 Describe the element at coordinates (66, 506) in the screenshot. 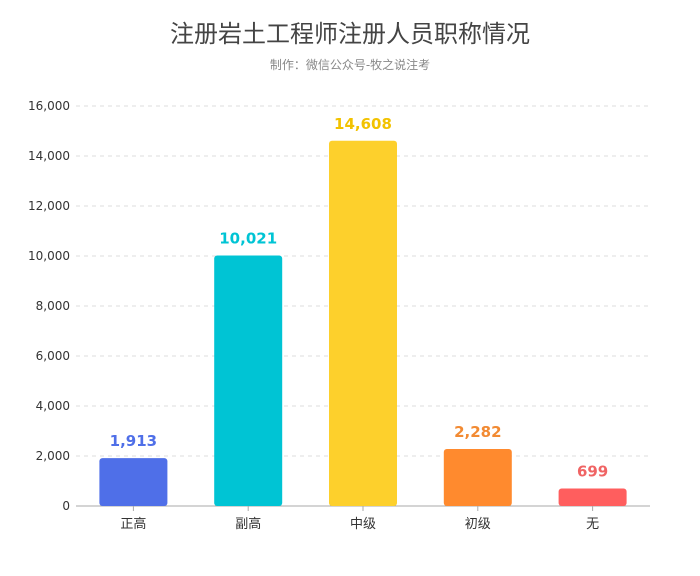

I see `y-tick-label: 0` at that location.